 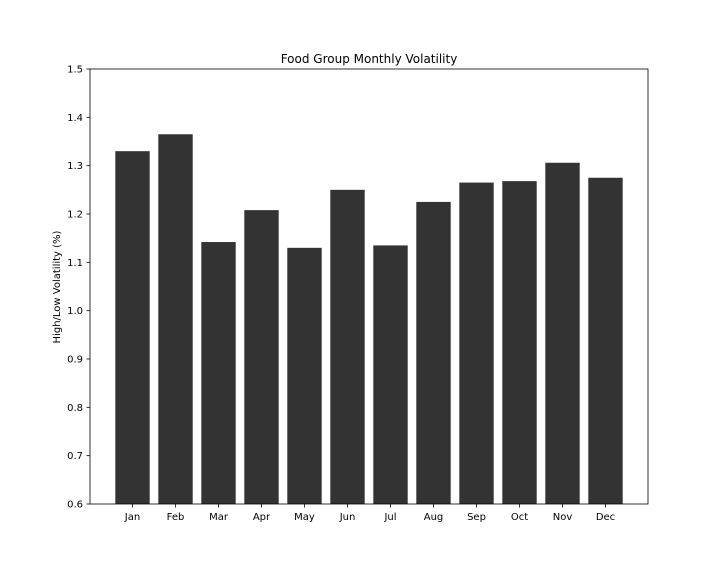 What do you see at coordinates (369, 59) in the screenshot?
I see `chart-title: Food Group Monthly Volatility` at bounding box center [369, 59].